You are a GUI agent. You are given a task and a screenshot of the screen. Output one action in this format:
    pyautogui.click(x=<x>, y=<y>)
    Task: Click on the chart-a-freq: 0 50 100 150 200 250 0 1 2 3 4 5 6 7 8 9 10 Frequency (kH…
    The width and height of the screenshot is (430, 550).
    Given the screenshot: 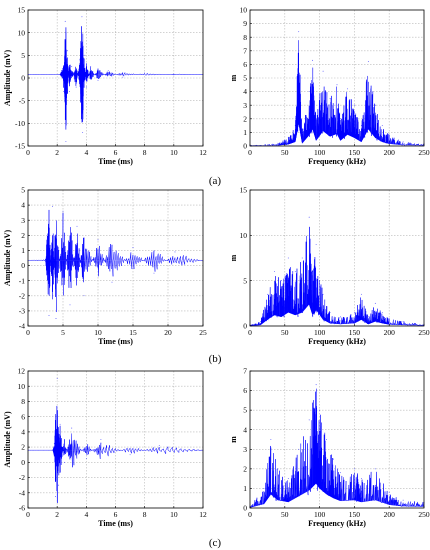 What is the action you would take?
    pyautogui.click(x=329, y=86)
    